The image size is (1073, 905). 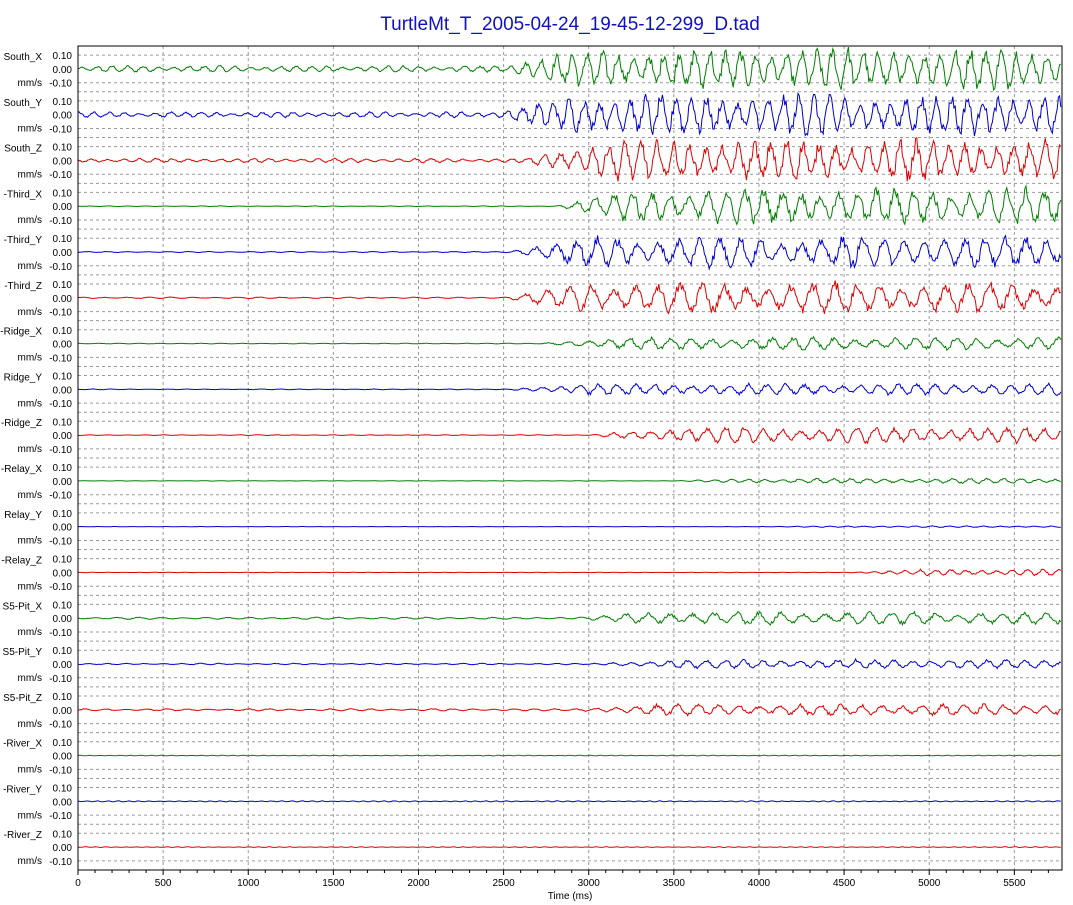 What do you see at coordinates (569, 847) in the screenshot?
I see `trace-river_z` at bounding box center [569, 847].